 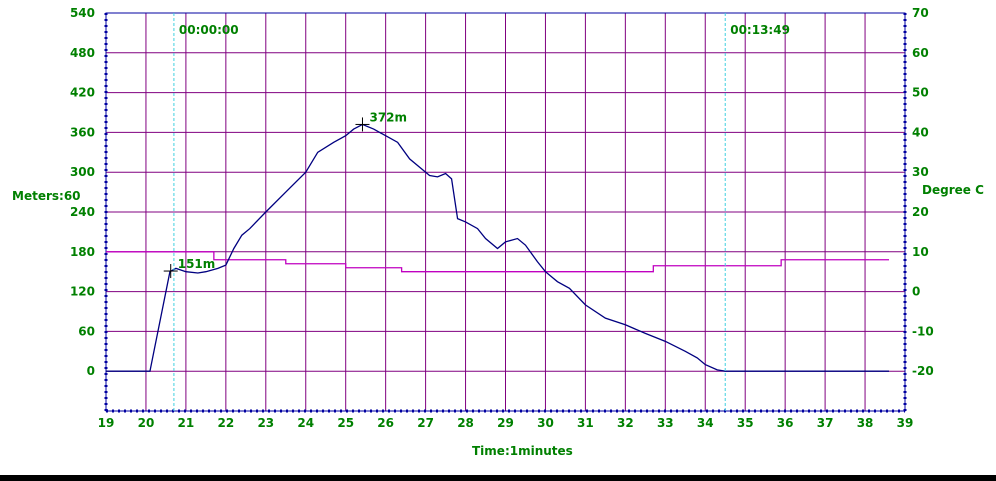 I want to click on x-tick-label: 37, so click(x=825, y=423).